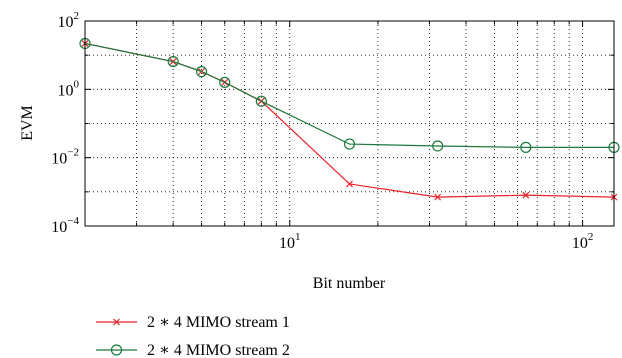 Image resolution: width=622 pixels, height=358 pixels. Describe the element at coordinates (193, 336) in the screenshot. I see `legend: 2 ∗ 4 MIMO stream 1 2 ∗ 4 MIMO stream 2` at that location.